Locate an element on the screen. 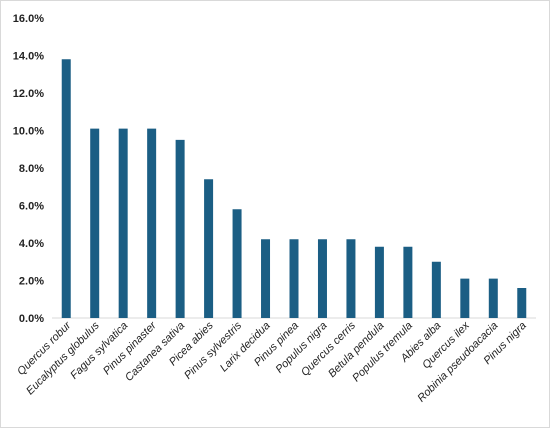 This screenshot has width=550, height=428. y-tick-label: 2.0% is located at coordinates (31, 282).